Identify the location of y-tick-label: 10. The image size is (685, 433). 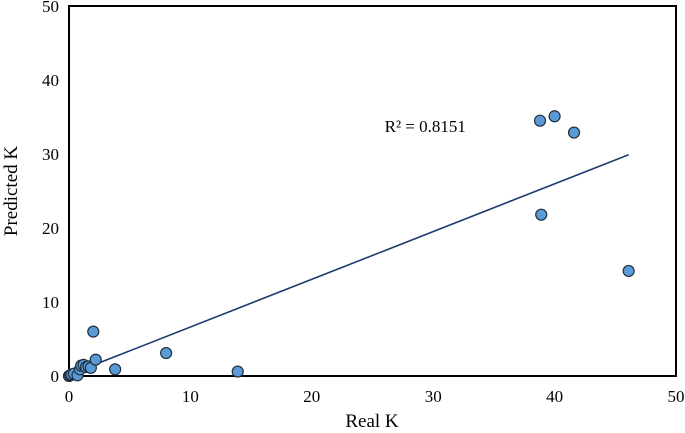
(50, 302).